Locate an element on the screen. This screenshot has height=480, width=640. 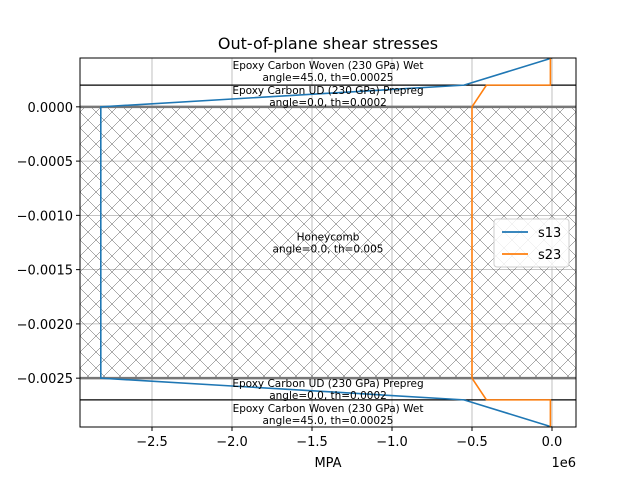
series-line-s23 is located at coordinates (511, 242).